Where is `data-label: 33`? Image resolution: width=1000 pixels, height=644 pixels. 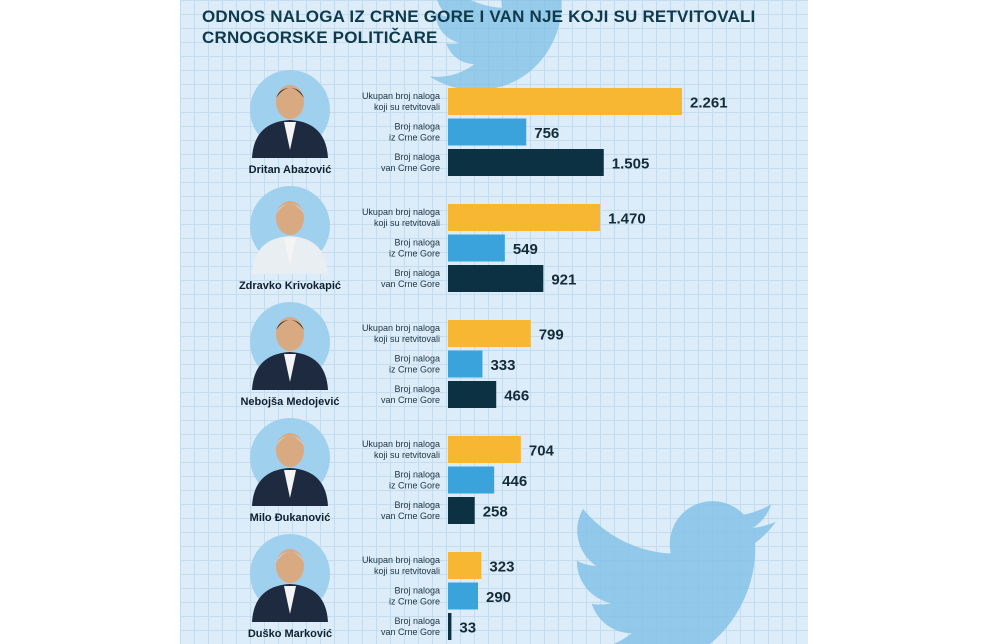
data-label: 33 is located at coordinates (467, 628).